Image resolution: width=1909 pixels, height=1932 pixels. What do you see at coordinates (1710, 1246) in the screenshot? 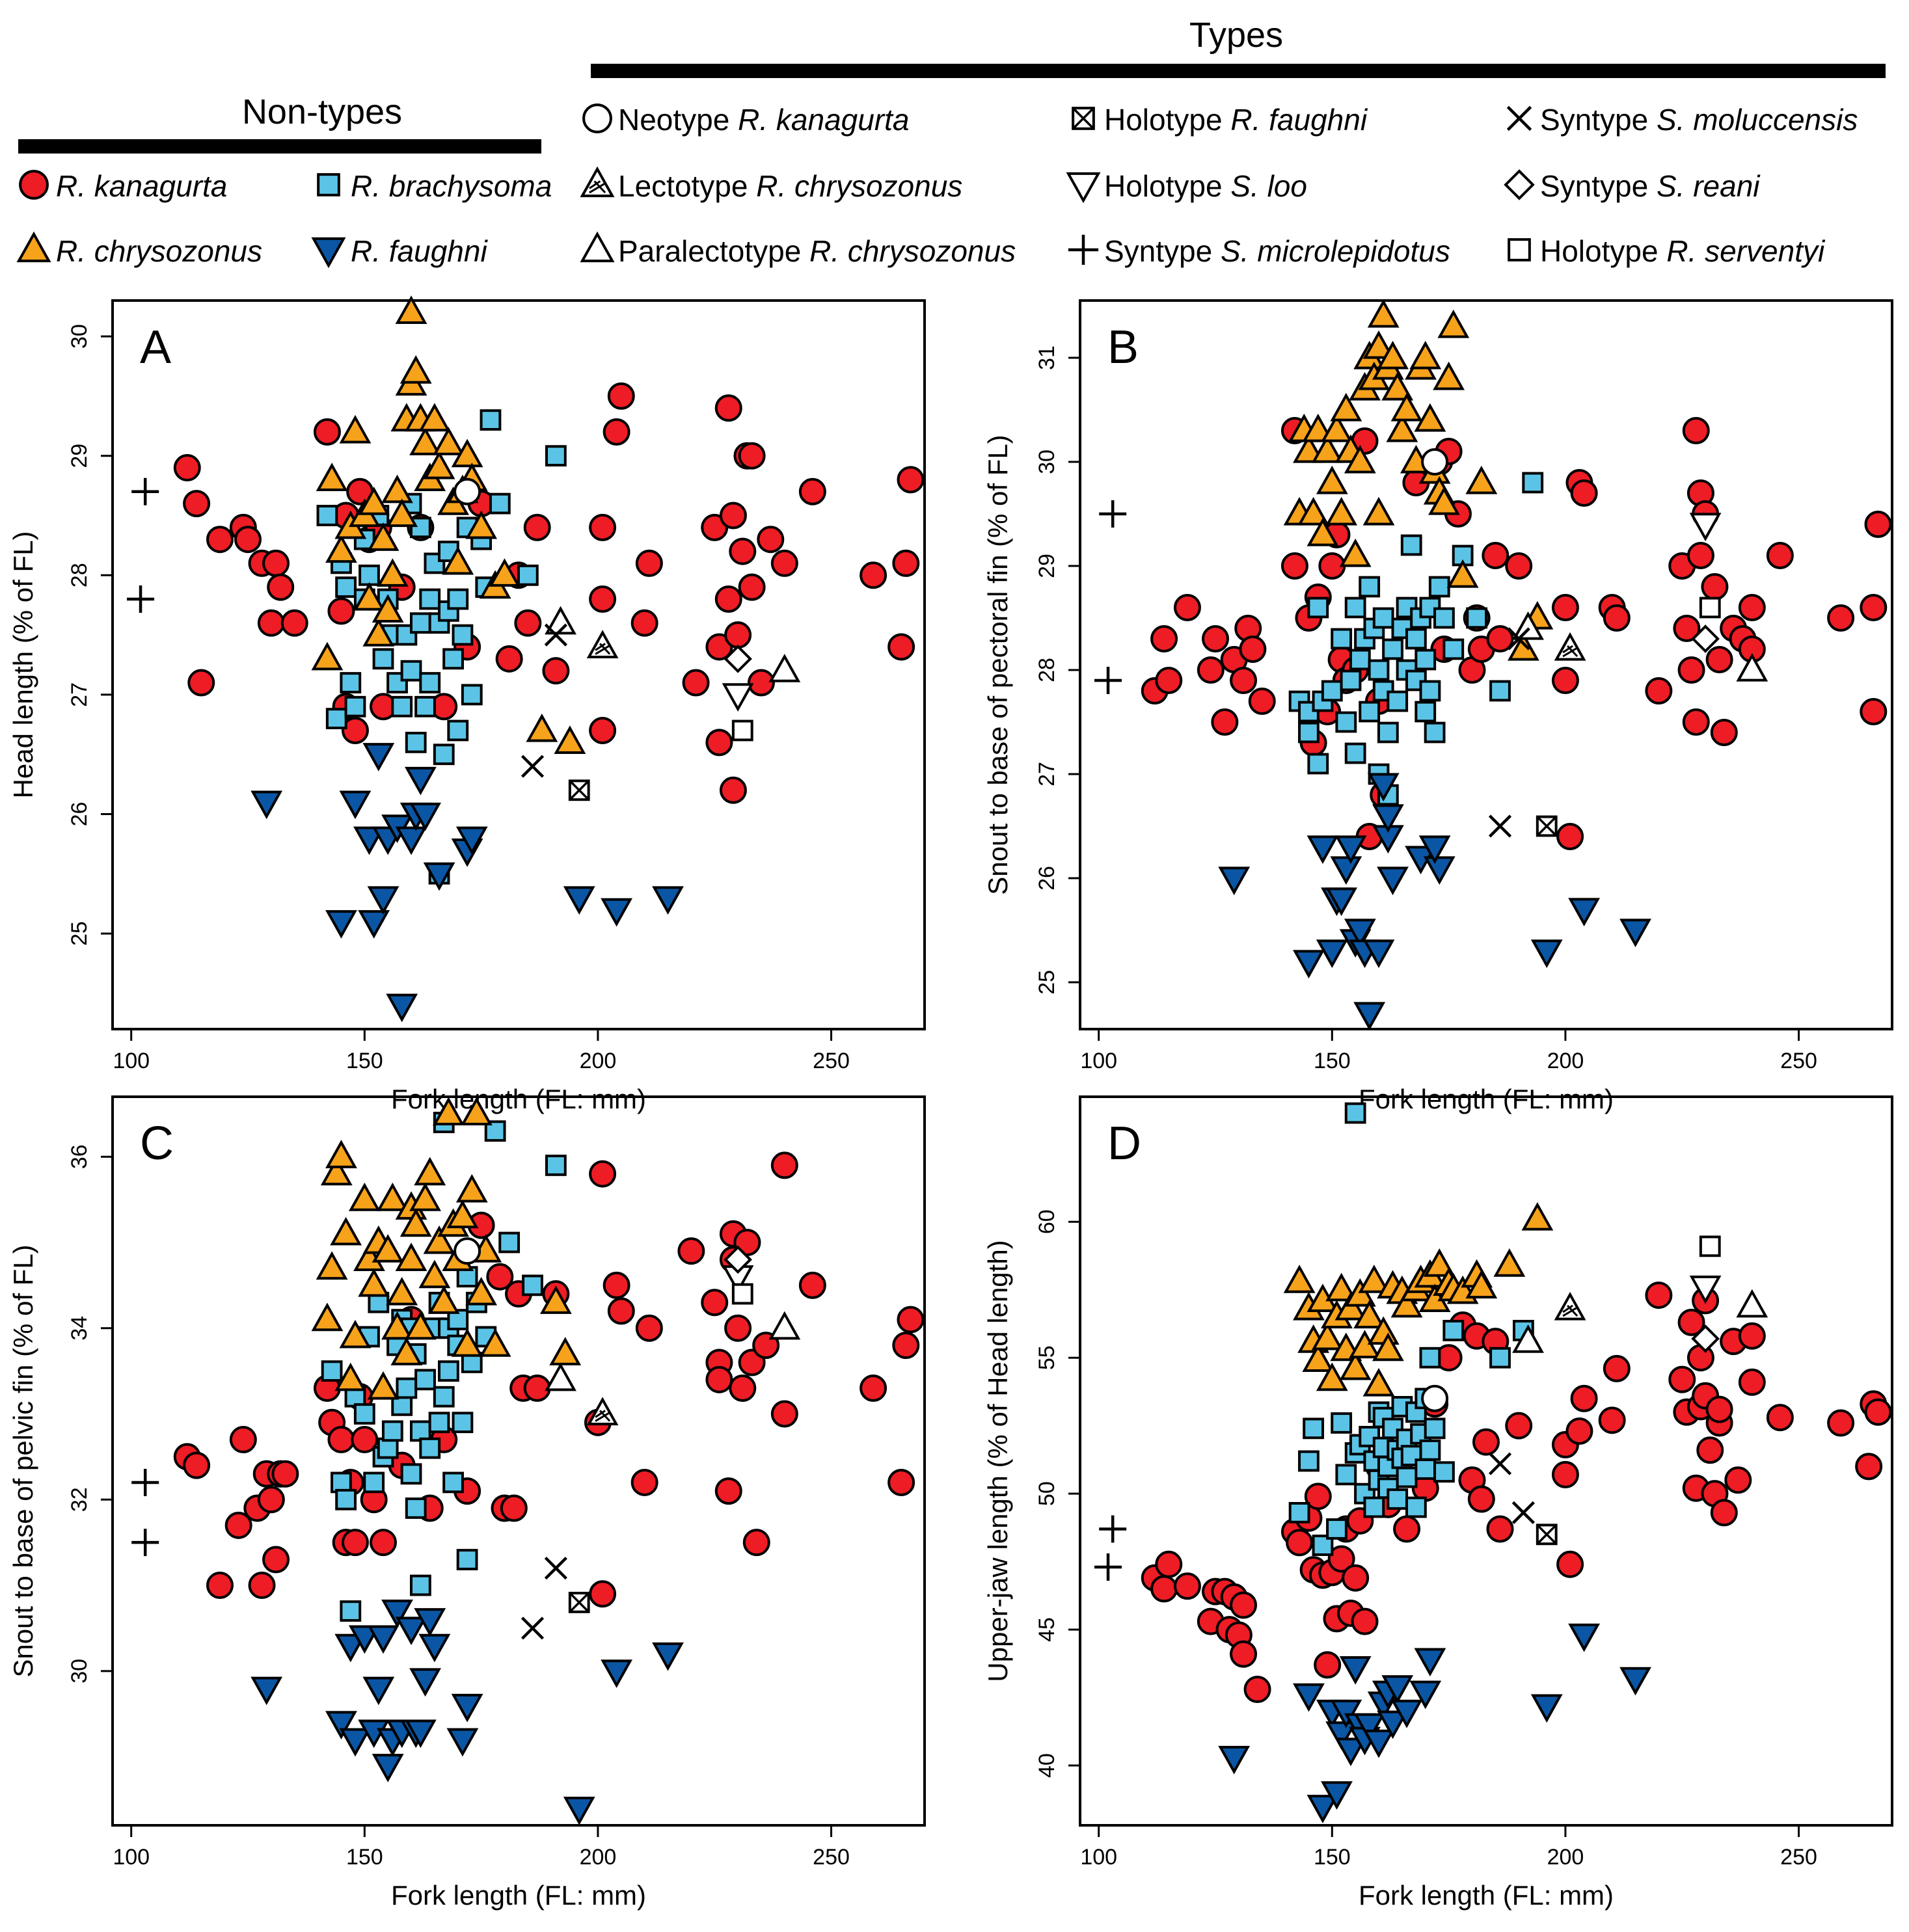
I see `series-holo_serv` at bounding box center [1710, 1246].